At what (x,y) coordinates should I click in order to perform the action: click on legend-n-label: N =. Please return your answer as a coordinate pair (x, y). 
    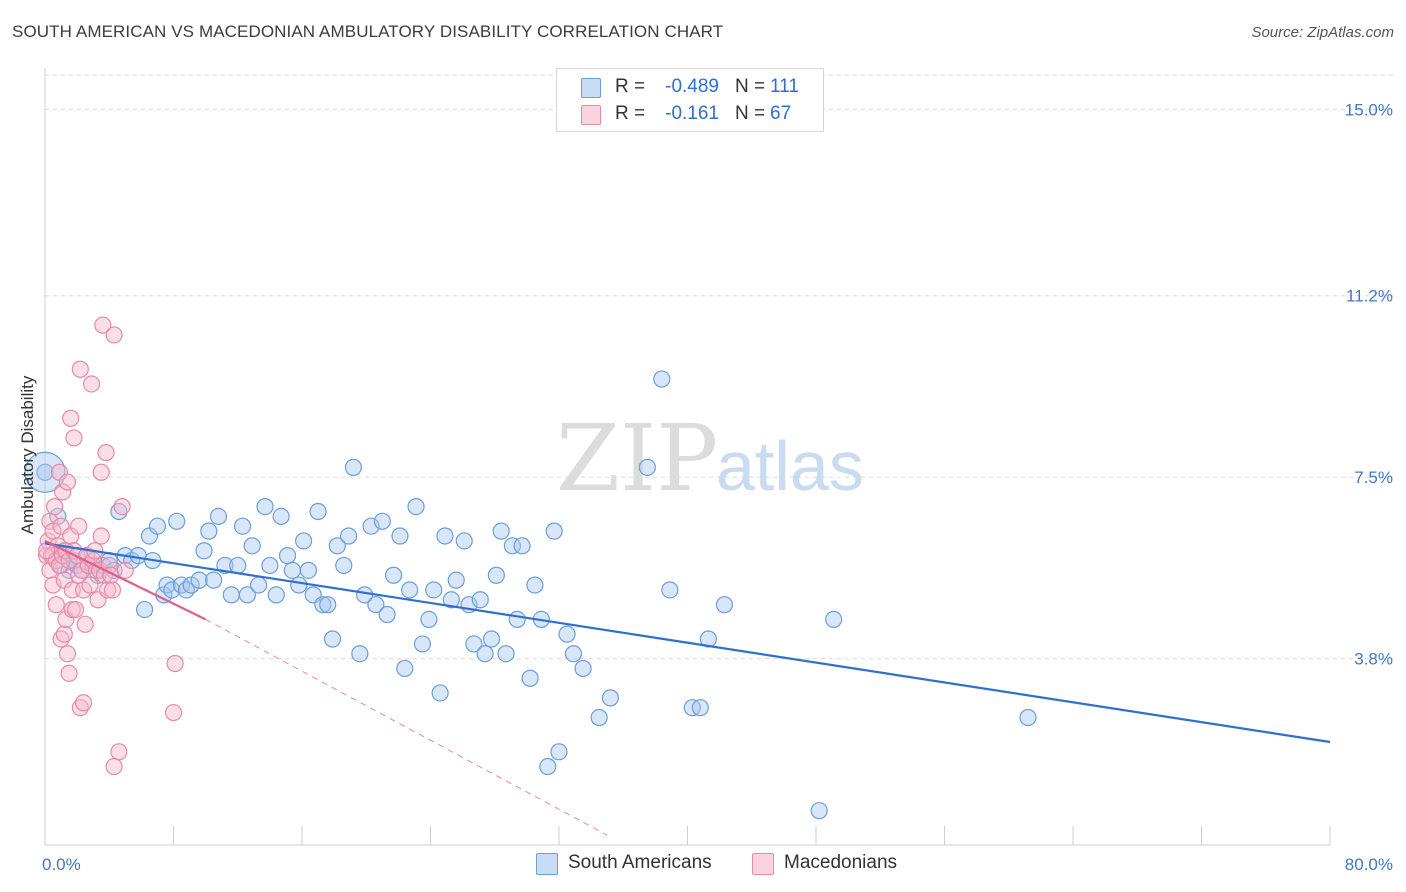
    Looking at the image, I should click on (750, 86).